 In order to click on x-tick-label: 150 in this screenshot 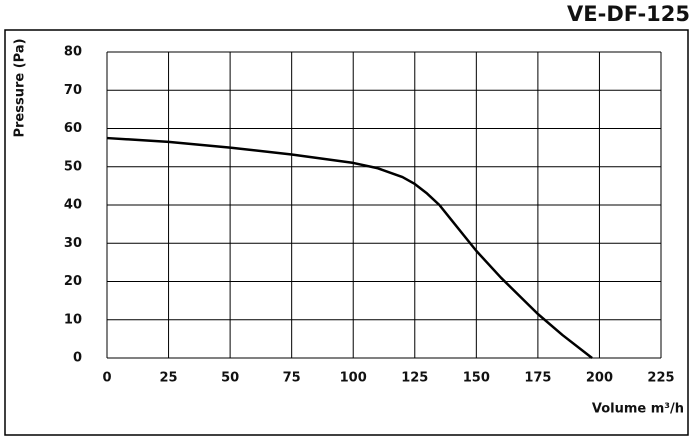, I will do `click(476, 378)`.